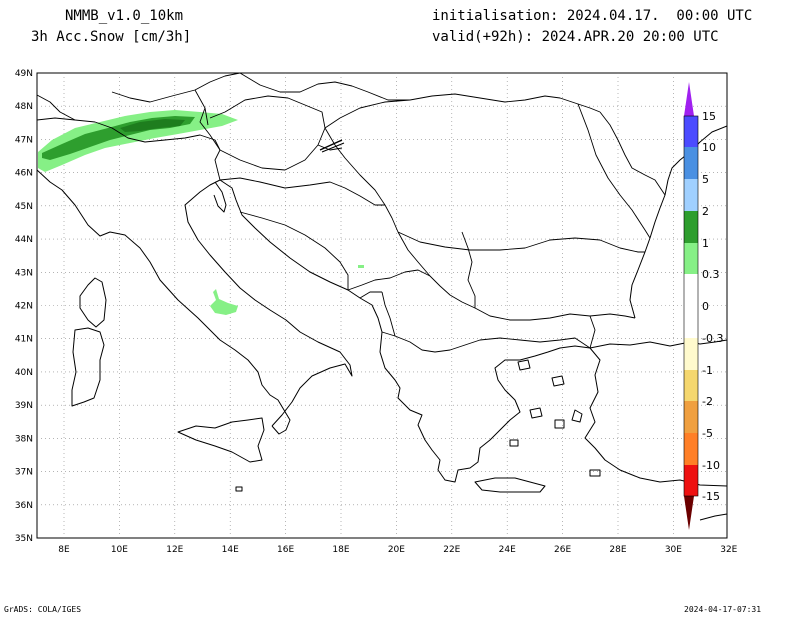 Image resolution: width=800 pixels, height=618 pixels. Describe the element at coordinates (43, 609) in the screenshot. I see `footer-credit: GrADS: COLA/IGES` at that location.